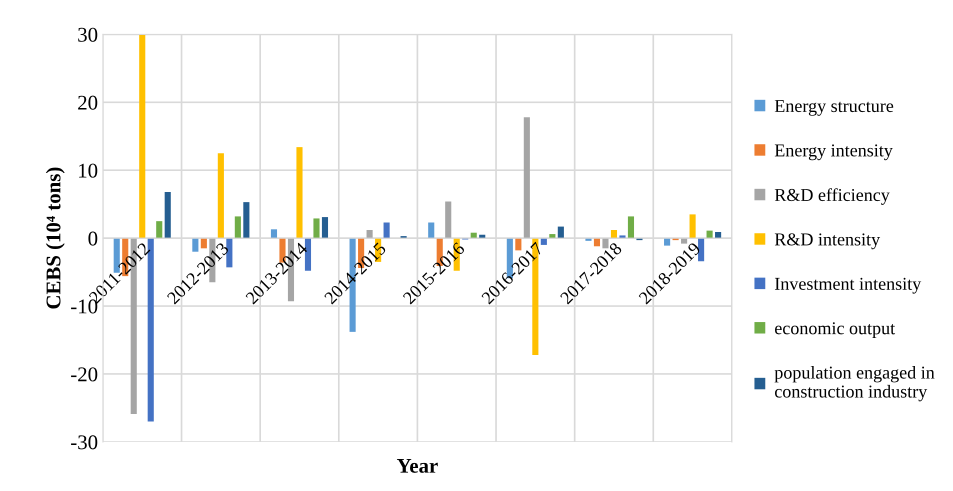 The width and height of the screenshot is (953, 491). What do you see at coordinates (835, 330) in the screenshot?
I see `legend-label: economic output` at bounding box center [835, 330].